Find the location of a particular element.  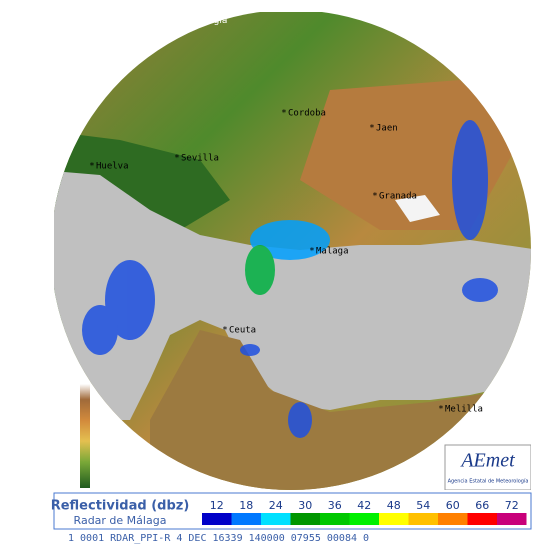

logo-box is located at coordinates (487, 467).